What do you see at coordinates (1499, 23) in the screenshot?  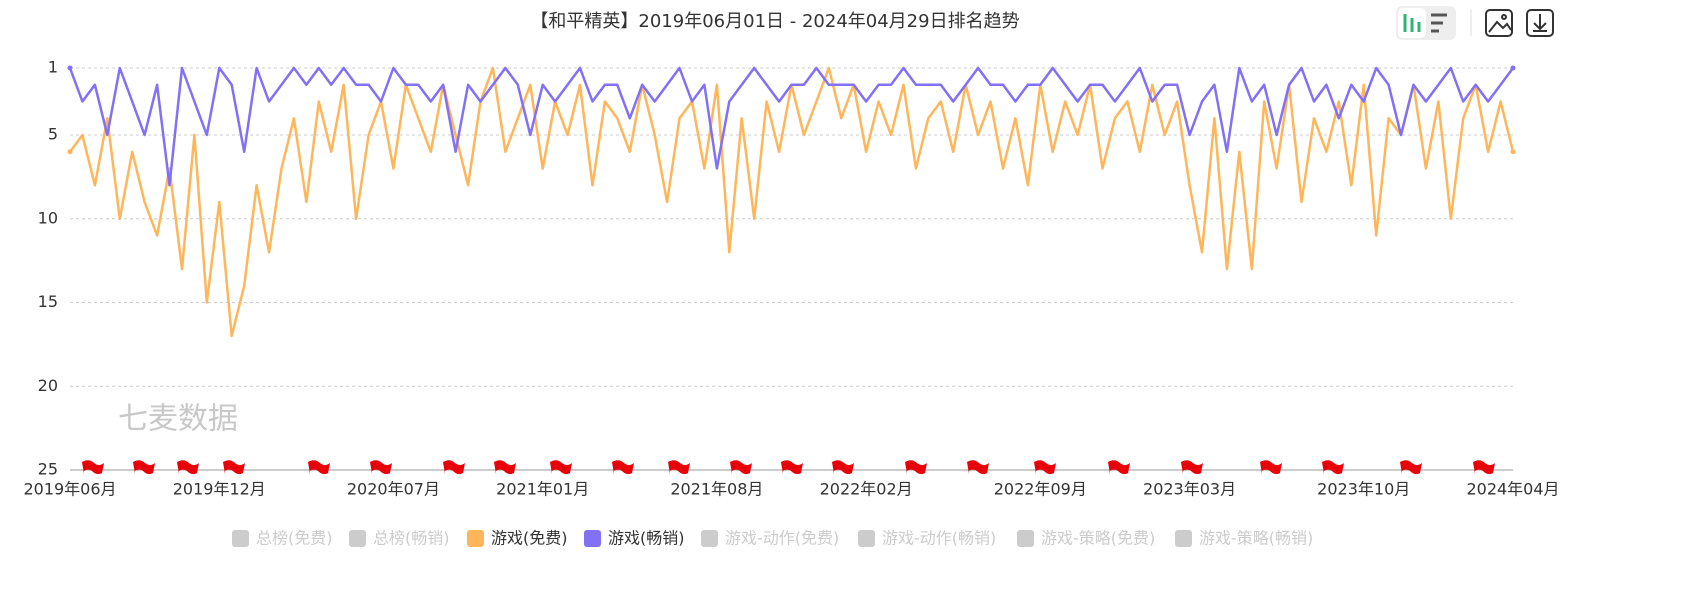 I see `image-button` at bounding box center [1499, 23].